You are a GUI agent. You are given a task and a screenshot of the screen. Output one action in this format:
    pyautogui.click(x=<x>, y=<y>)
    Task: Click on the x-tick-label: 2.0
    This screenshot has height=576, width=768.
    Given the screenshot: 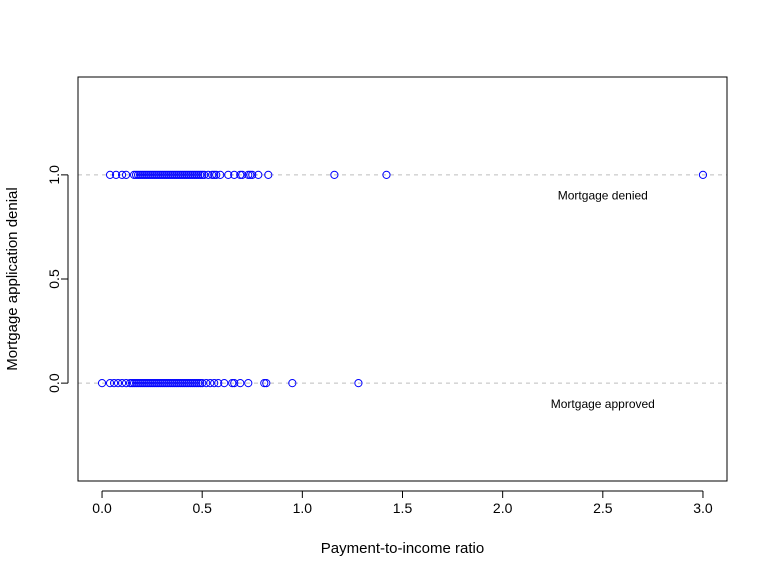 What is the action you would take?
    pyautogui.click(x=503, y=508)
    